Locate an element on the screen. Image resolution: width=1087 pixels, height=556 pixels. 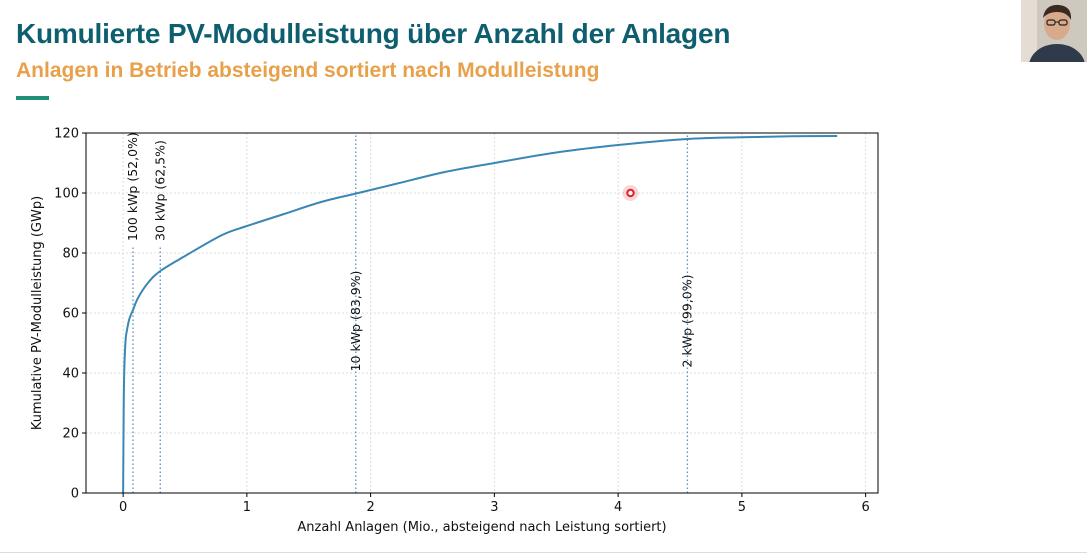
y-tick-label: 40 is located at coordinates (70, 374).